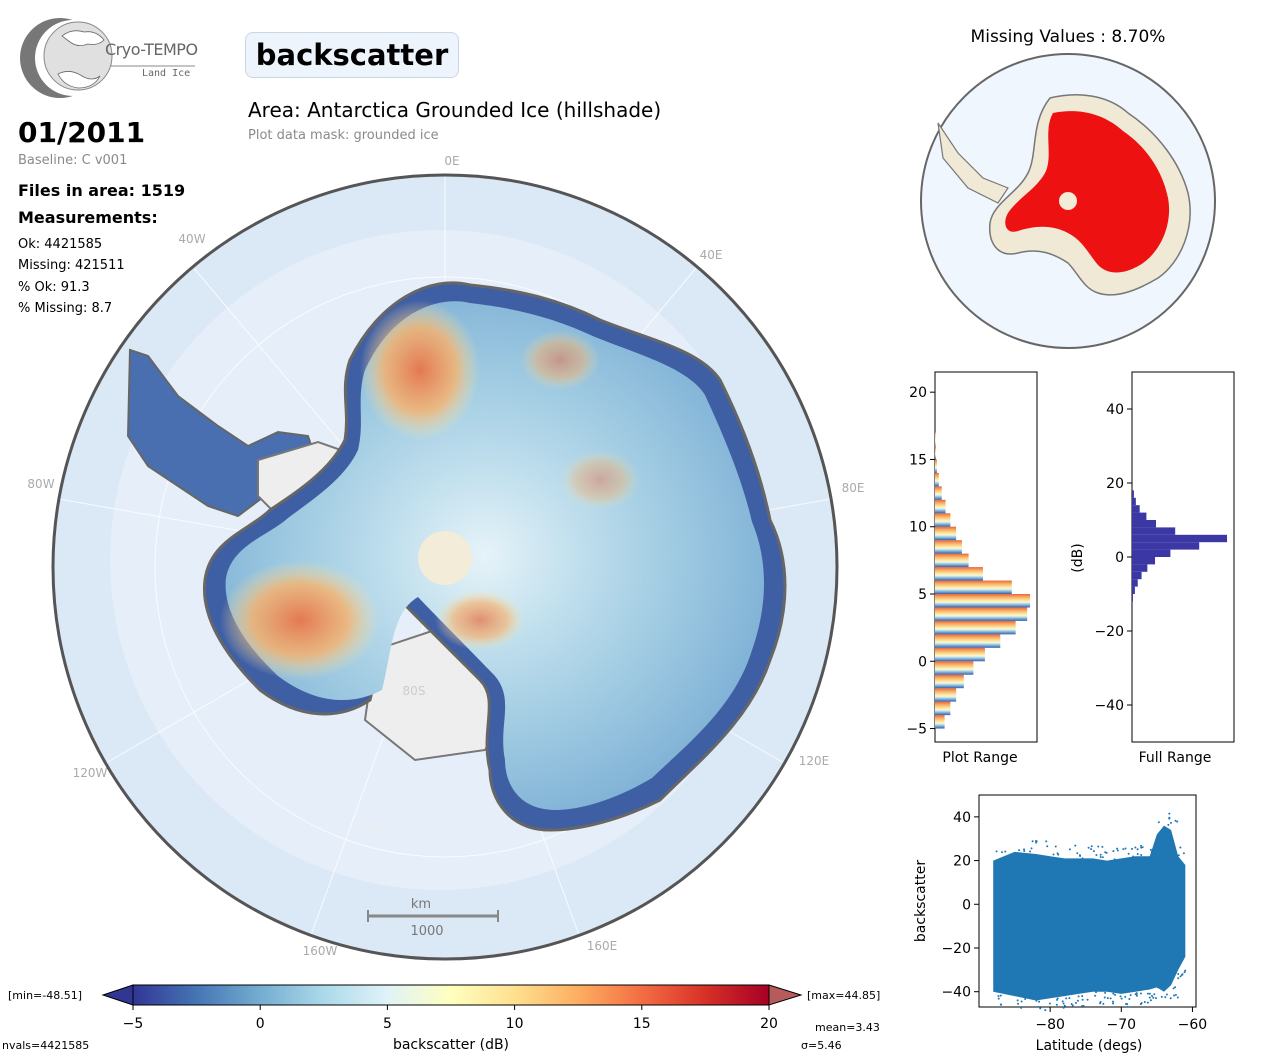 The width and height of the screenshot is (1272, 1060). I want to click on full-hist-ytick-label: 0, so click(1119, 558).